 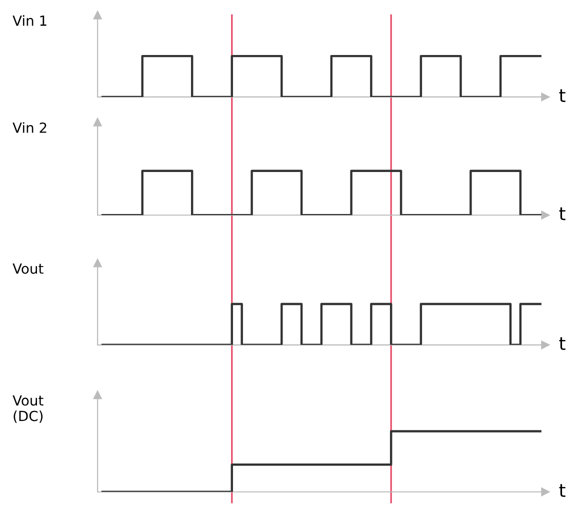 What do you see at coordinates (29, 20) in the screenshot?
I see `y-axis-title: Vin 1` at bounding box center [29, 20].